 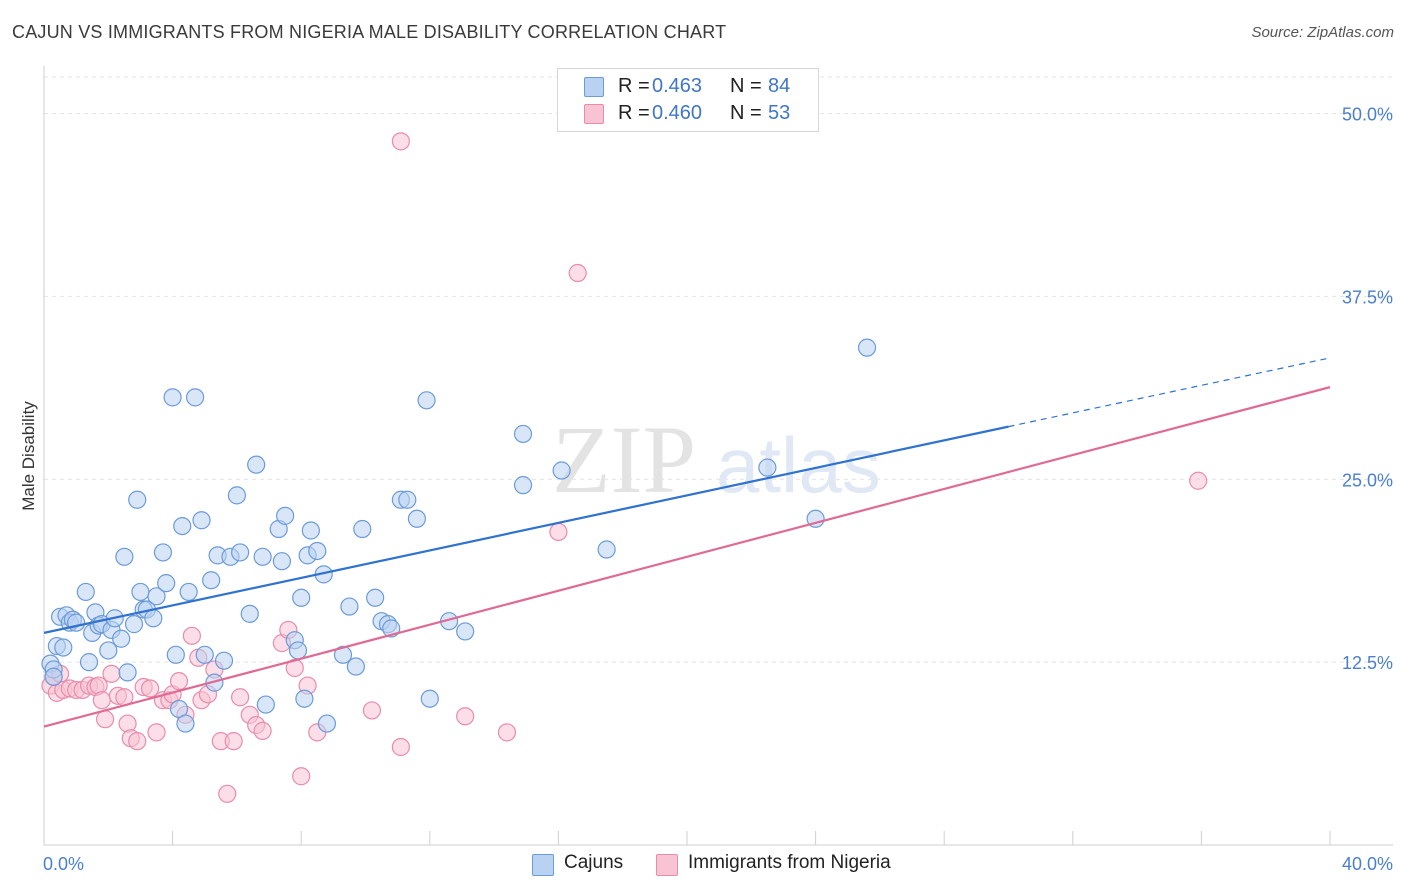 What do you see at coordinates (746, 113) in the screenshot?
I see `n-label: N =` at bounding box center [746, 113].